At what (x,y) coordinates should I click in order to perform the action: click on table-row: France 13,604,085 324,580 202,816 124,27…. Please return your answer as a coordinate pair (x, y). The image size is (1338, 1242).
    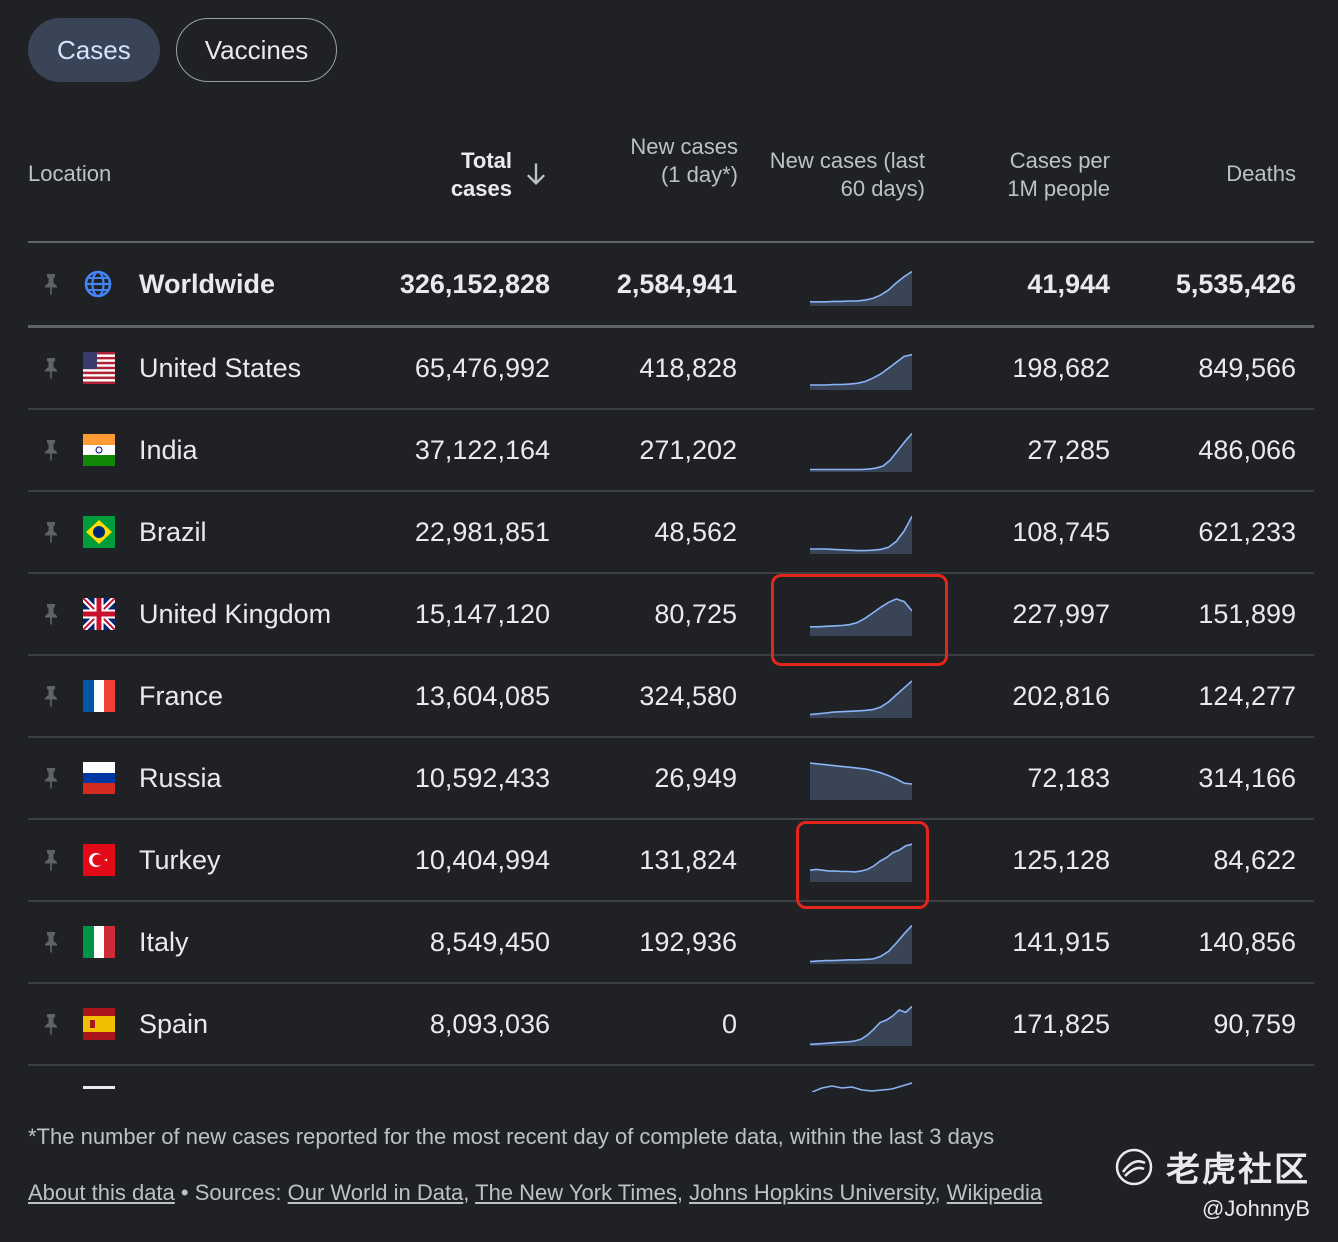
    Looking at the image, I should click on (671, 697).